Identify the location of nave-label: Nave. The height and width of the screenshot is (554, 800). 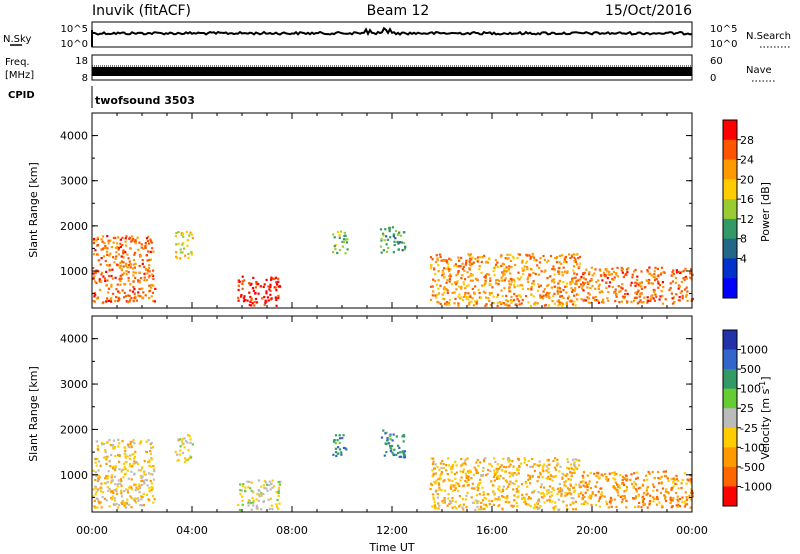
(759, 70).